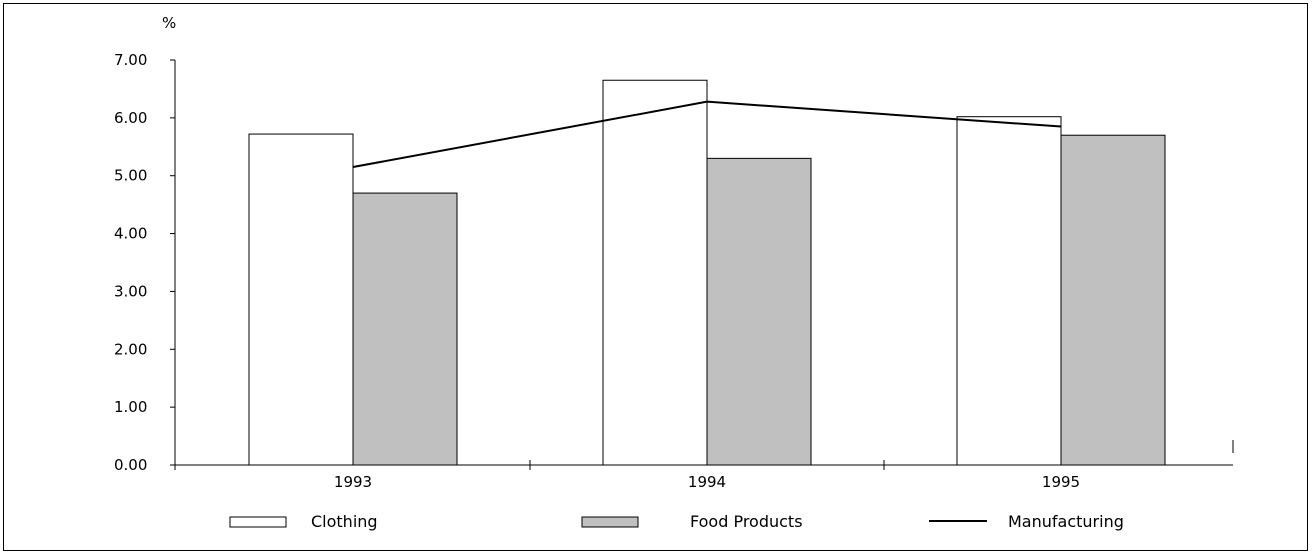  I want to click on y-tick-label: 7.00, so click(130, 60).